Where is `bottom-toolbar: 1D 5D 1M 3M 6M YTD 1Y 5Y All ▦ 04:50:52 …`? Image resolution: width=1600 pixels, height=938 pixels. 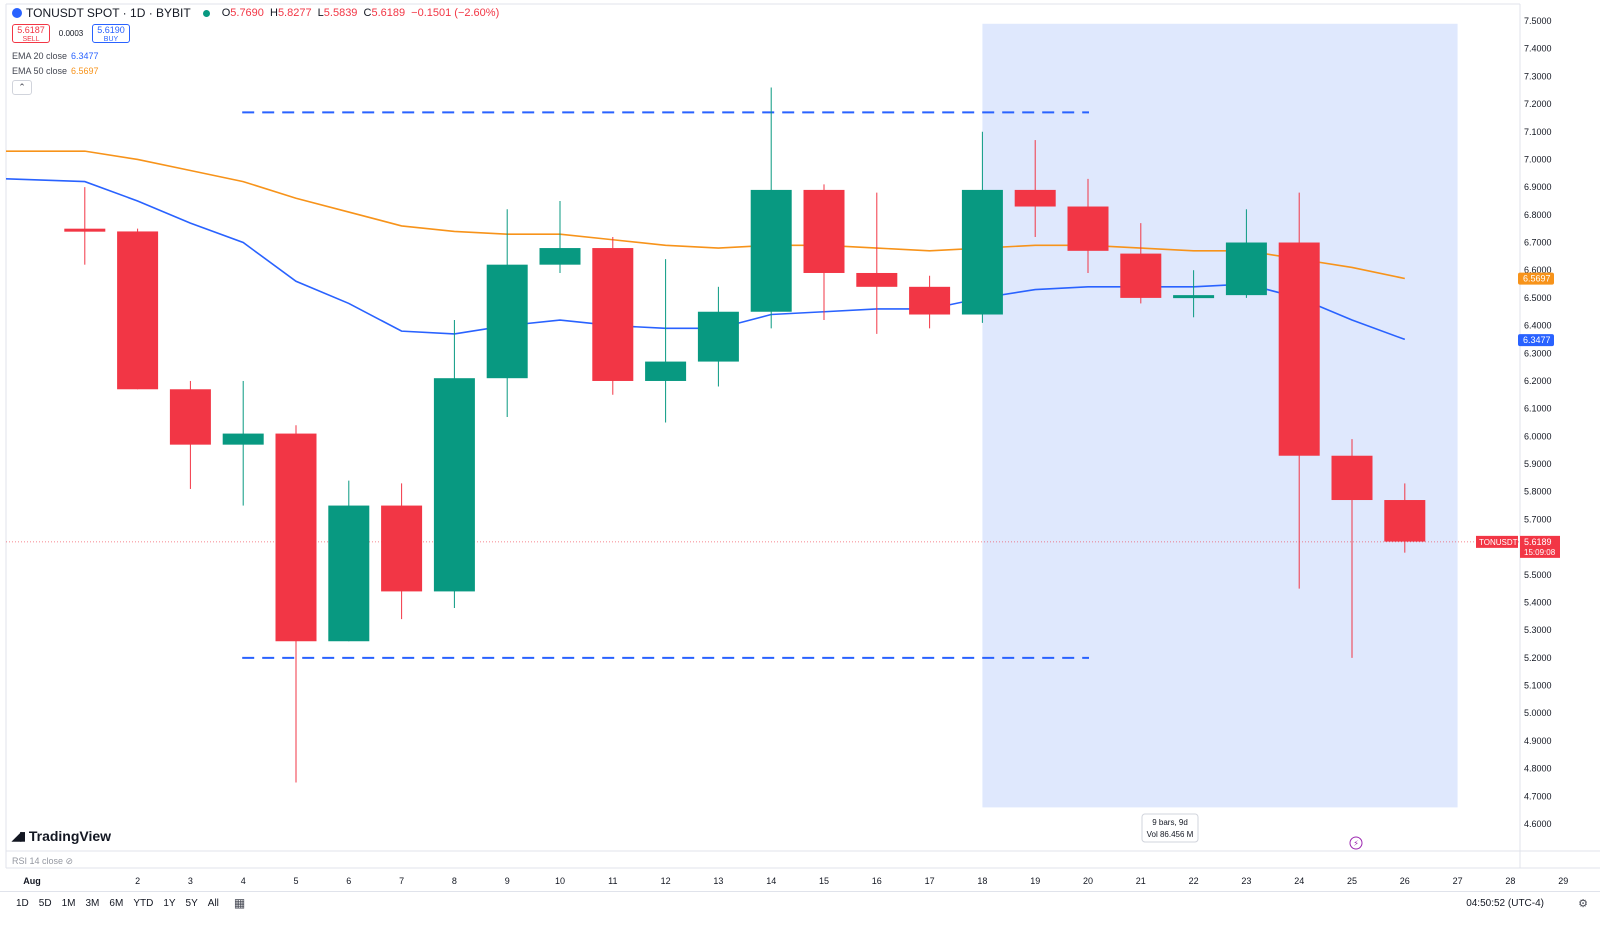 bottom-toolbar: 1D 5D 1M 3M 6M YTD 1Y 5Y All ▦ 04:50:52 … is located at coordinates (800, 902).